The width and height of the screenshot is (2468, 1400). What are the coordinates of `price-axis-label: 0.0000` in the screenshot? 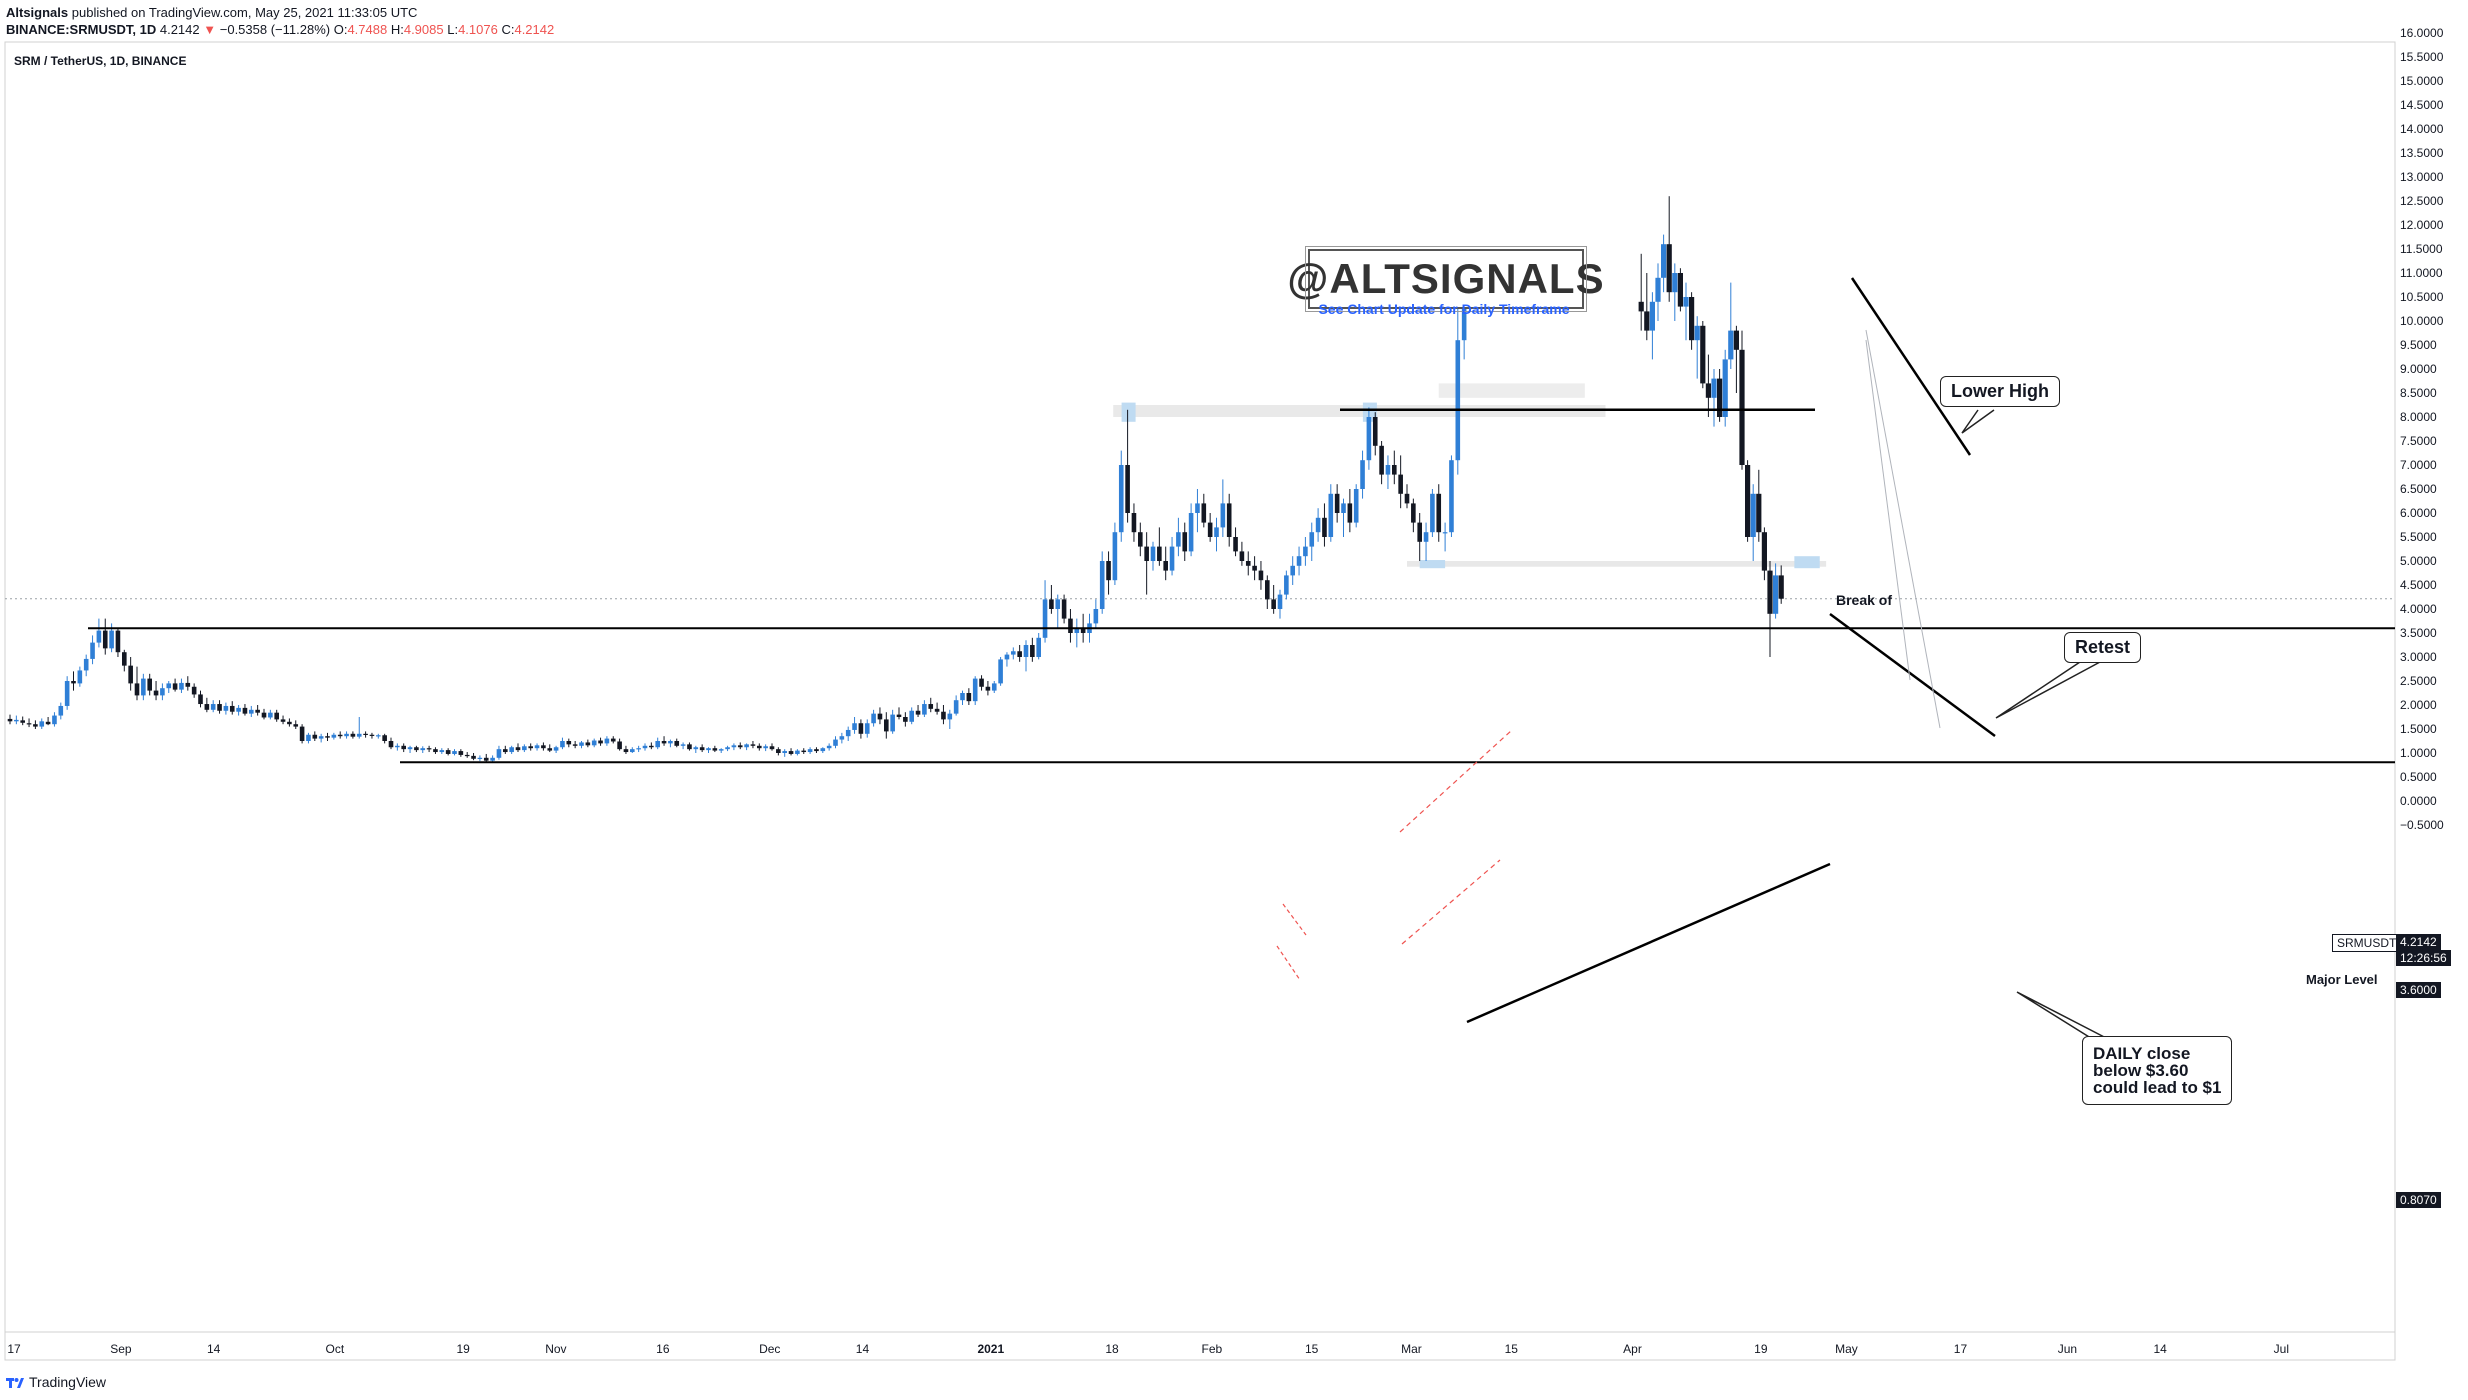 It's located at (2418, 801).